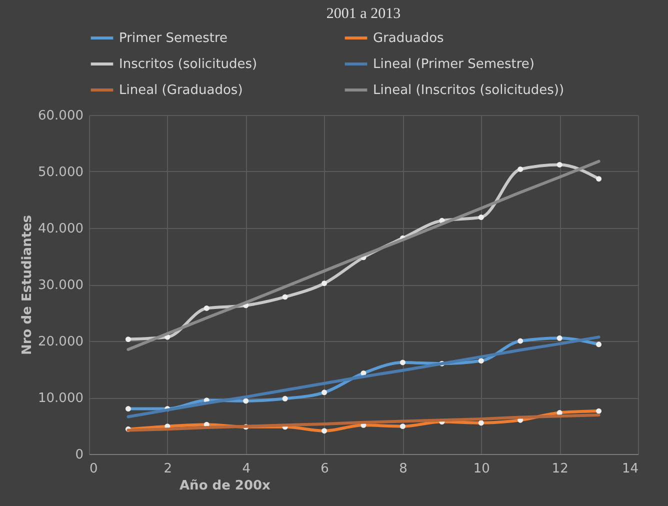 Image resolution: width=668 pixels, height=506 pixels. Describe the element at coordinates (468, 90) in the screenshot. I see `legend-label: Lineal (Inscritos (solicitudes))` at that location.